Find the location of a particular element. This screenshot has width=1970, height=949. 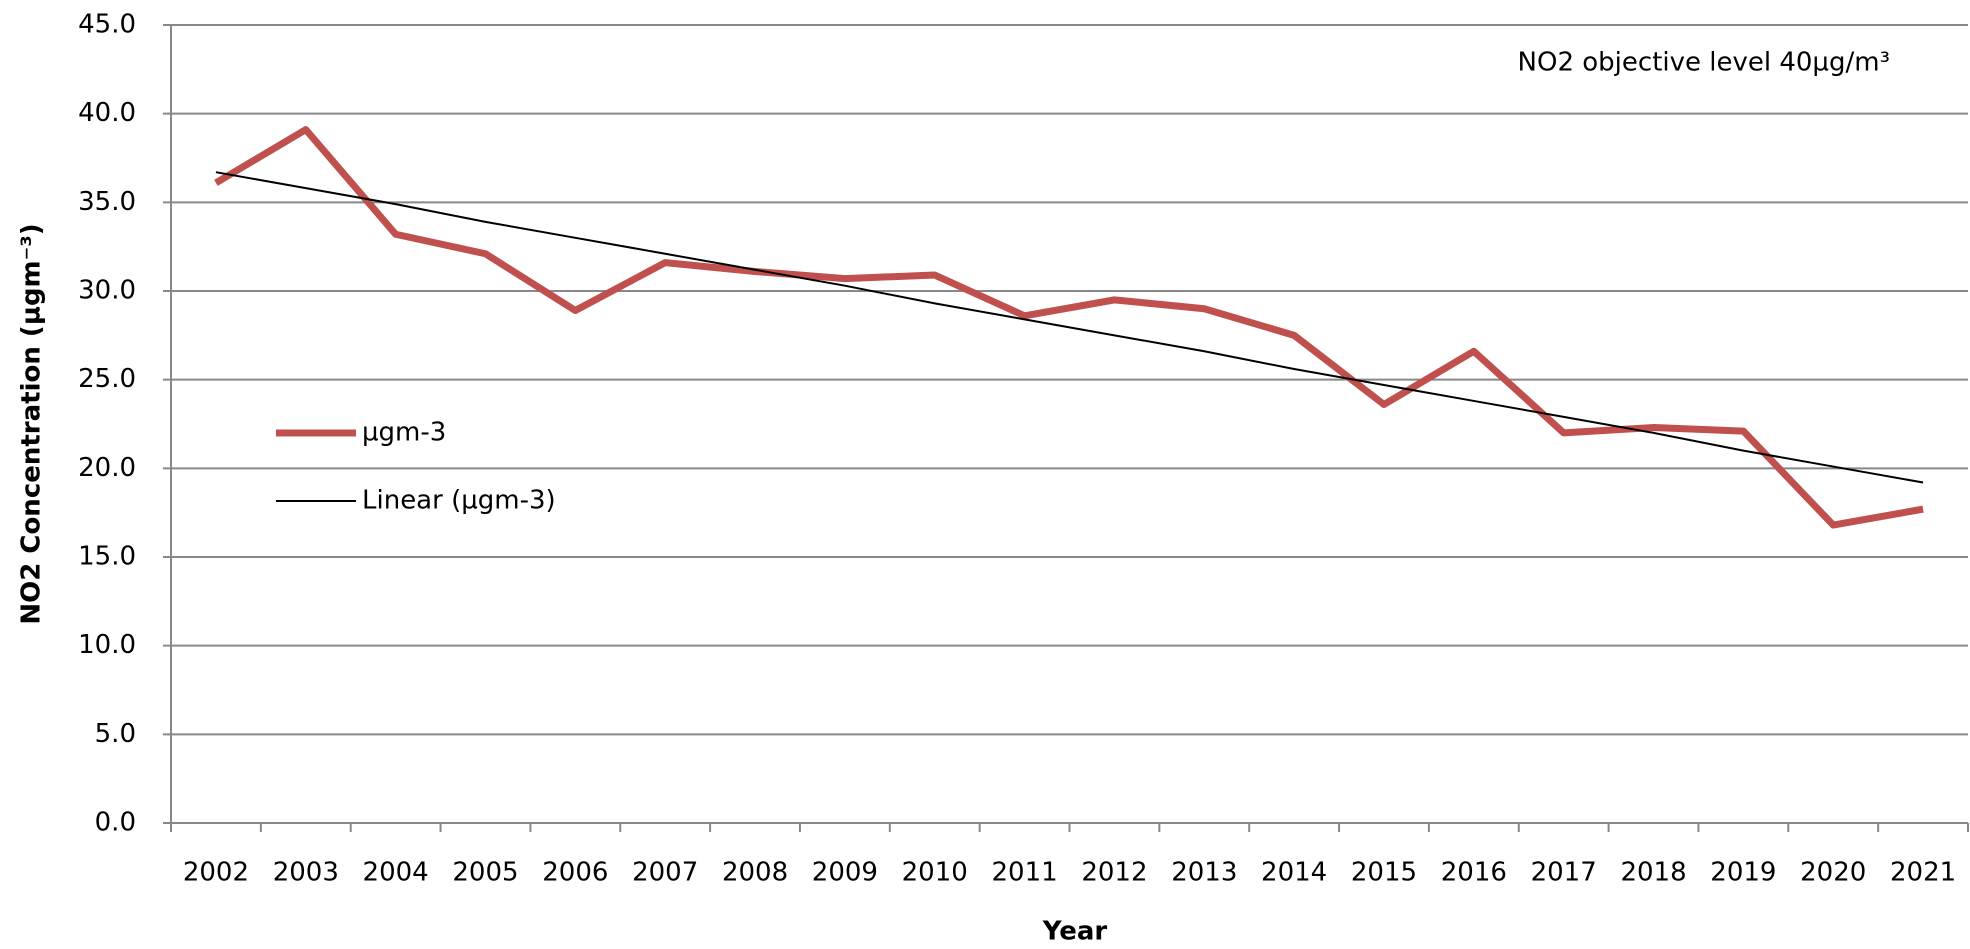

x-tick-label: 2017 is located at coordinates (1564, 873).